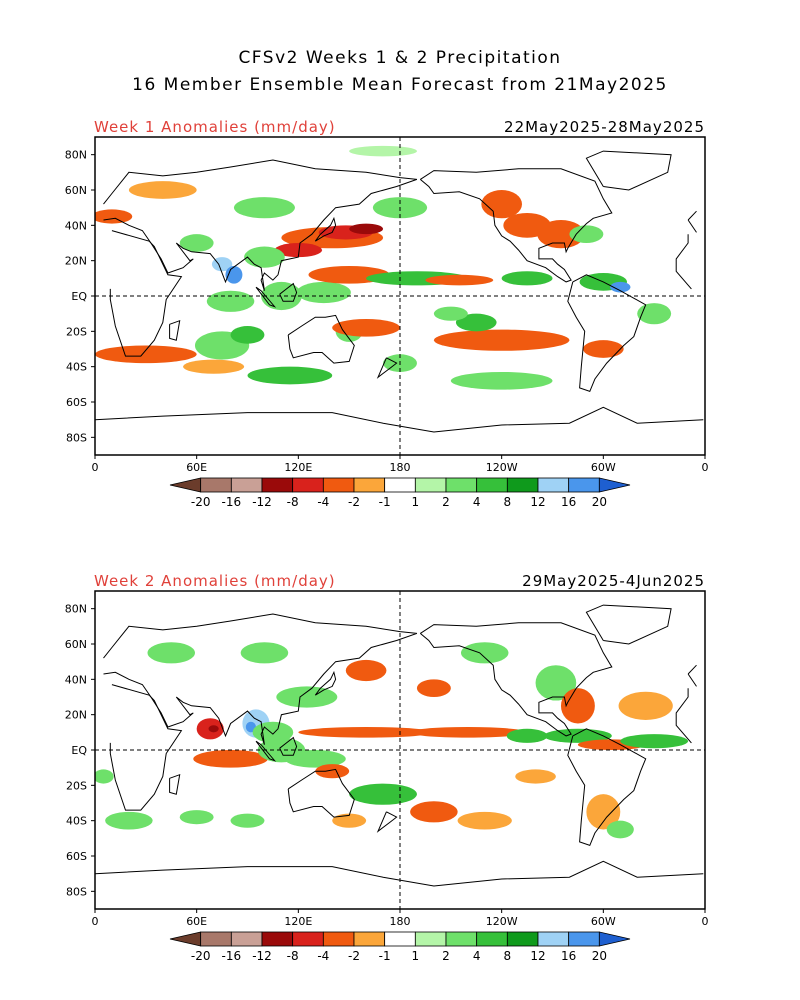 The width and height of the screenshot is (800, 1000). I want to click on lon-tick-label: 120W, so click(502, 921).